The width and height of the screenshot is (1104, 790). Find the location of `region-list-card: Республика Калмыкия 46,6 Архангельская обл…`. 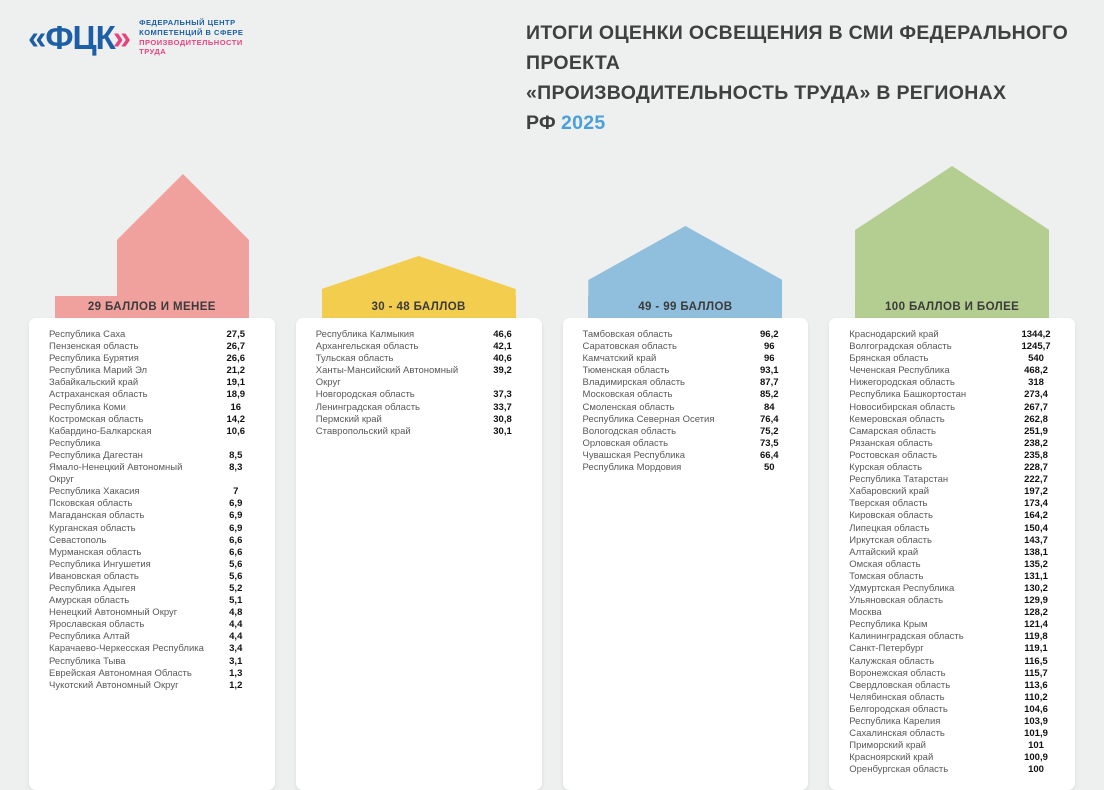

region-list-card: Республика Калмыкия 46,6 Архангельская обл… is located at coordinates (418, 554).